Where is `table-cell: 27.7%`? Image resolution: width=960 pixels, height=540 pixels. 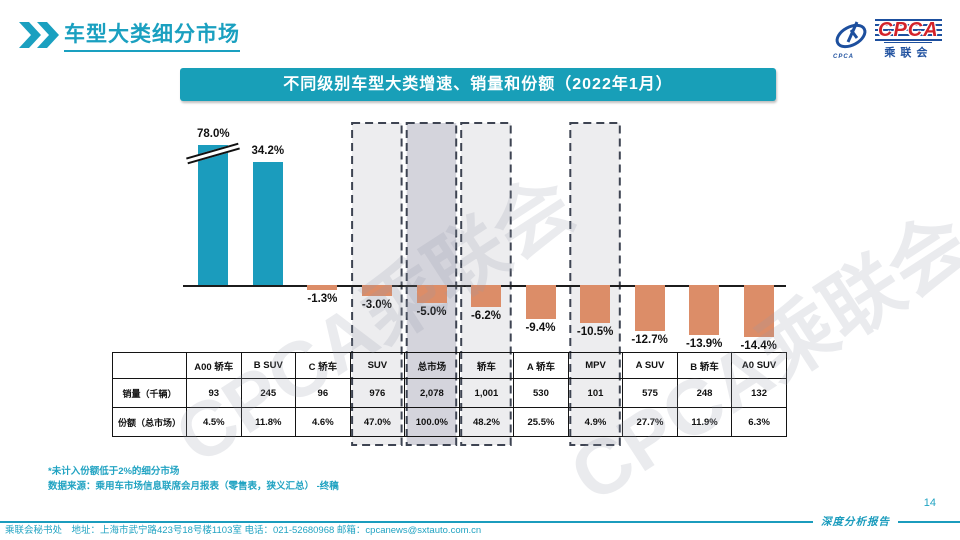
table-cell: 27.7% is located at coordinates (650, 422).